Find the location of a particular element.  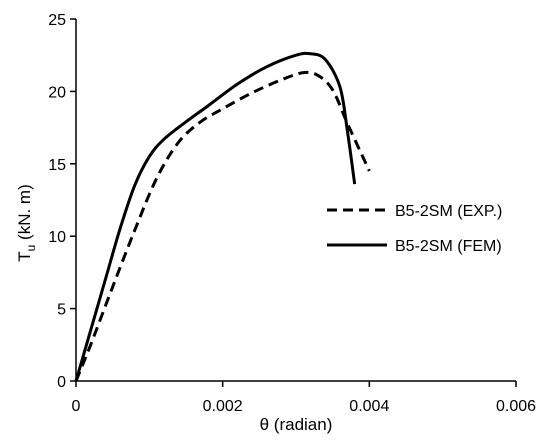

y-axis-title: Tu (kN. m) is located at coordinates (26, 223).